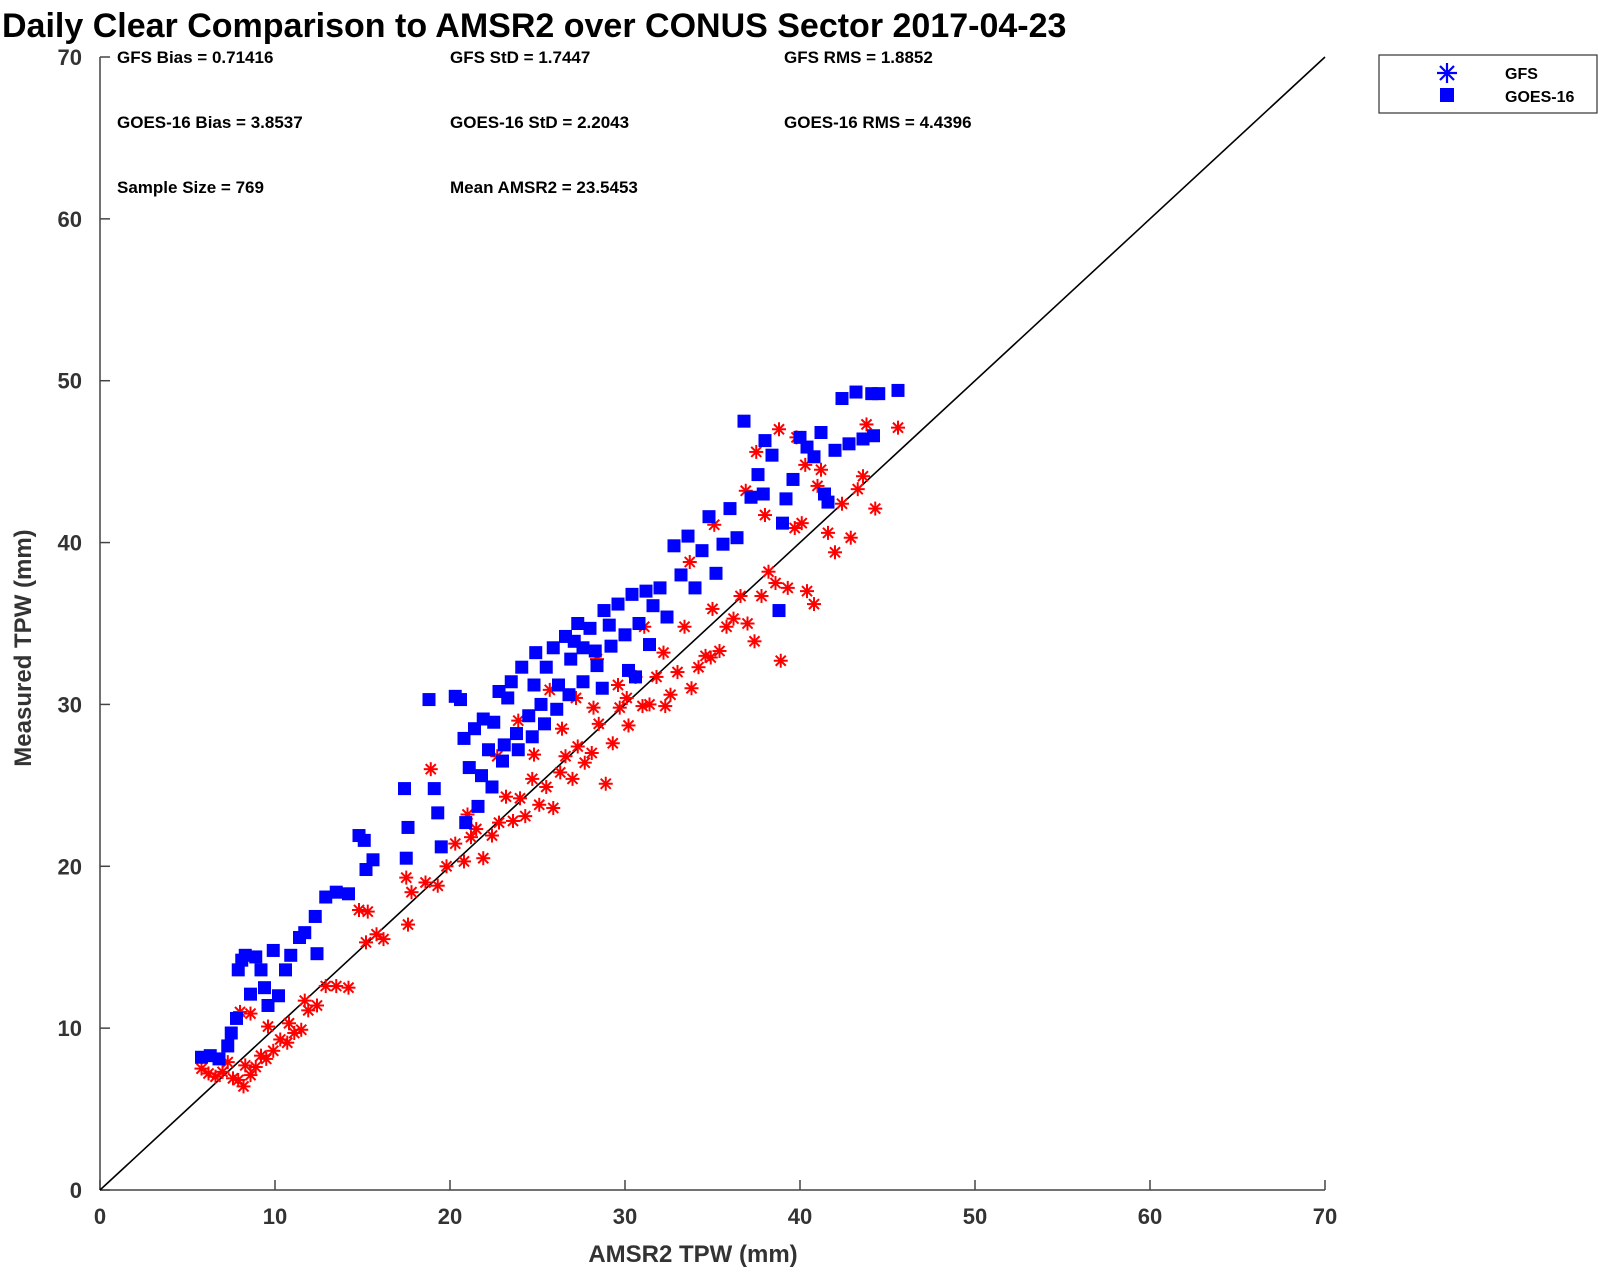 This screenshot has height=1277, width=1600. I want to click on x-tick-label: 0, so click(100, 1216).